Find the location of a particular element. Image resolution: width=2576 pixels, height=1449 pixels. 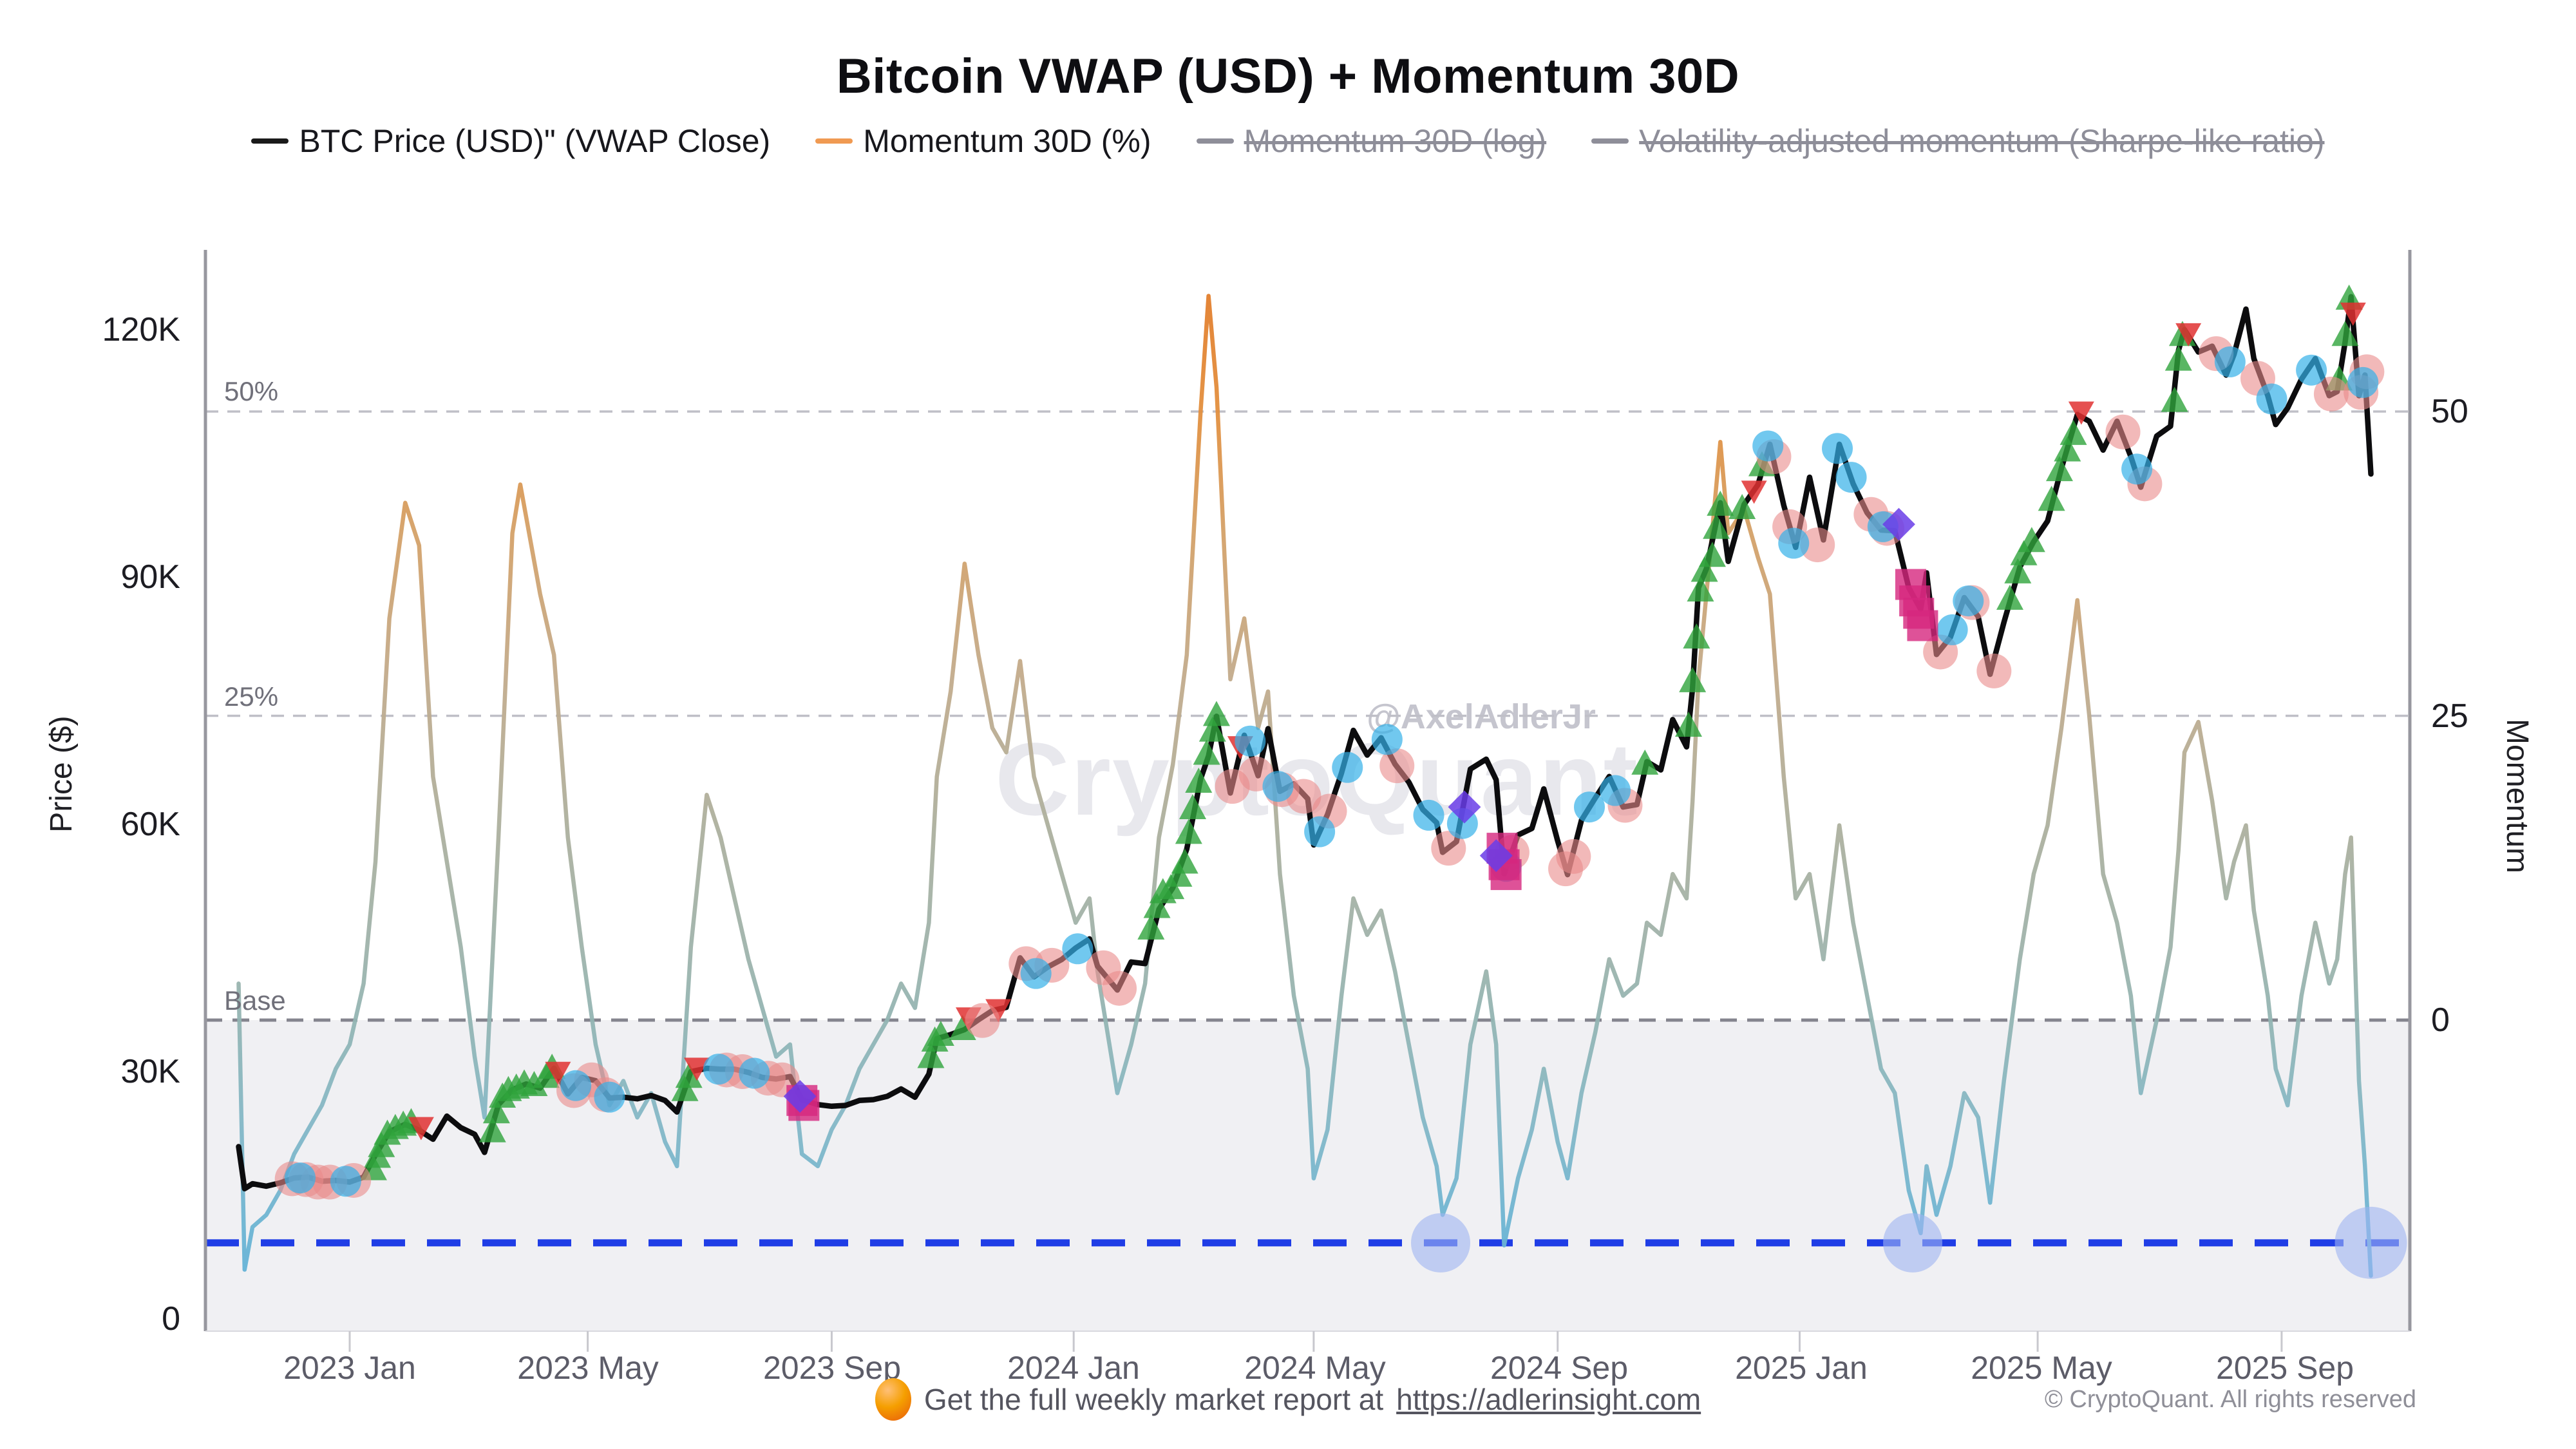

legend-item-momentum: Momentum 30D (%) is located at coordinates (983, 141).